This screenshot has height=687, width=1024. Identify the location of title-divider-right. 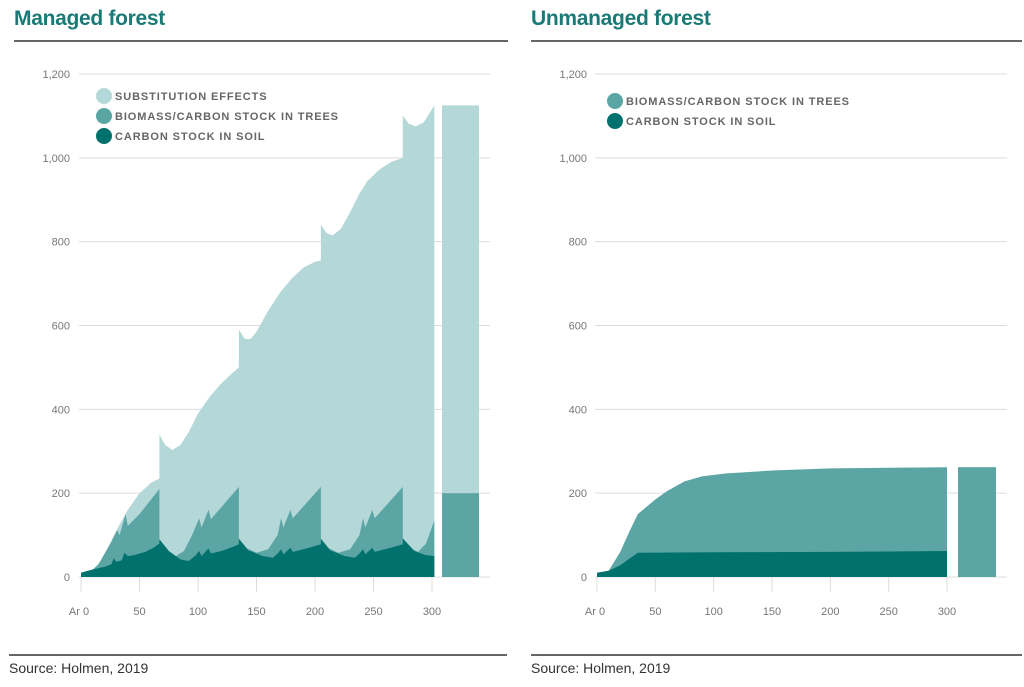
(776, 41).